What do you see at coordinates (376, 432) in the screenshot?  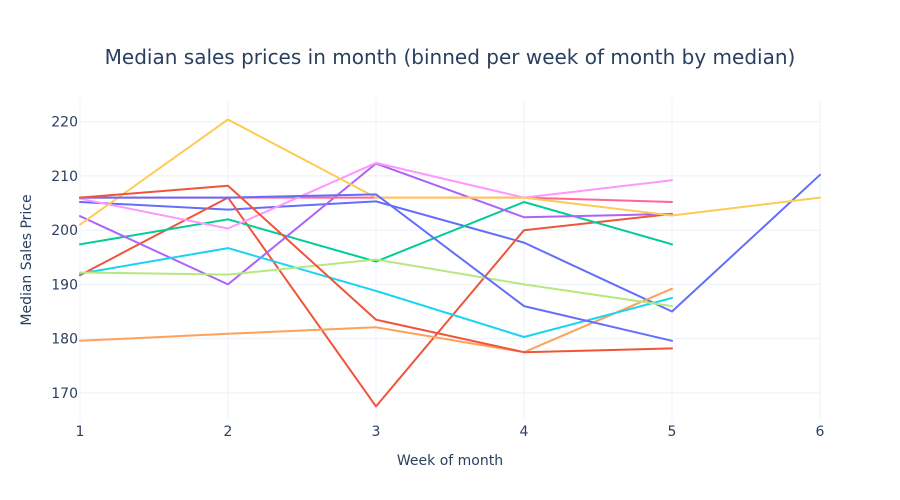 I see `x-tick-label: 3` at bounding box center [376, 432].